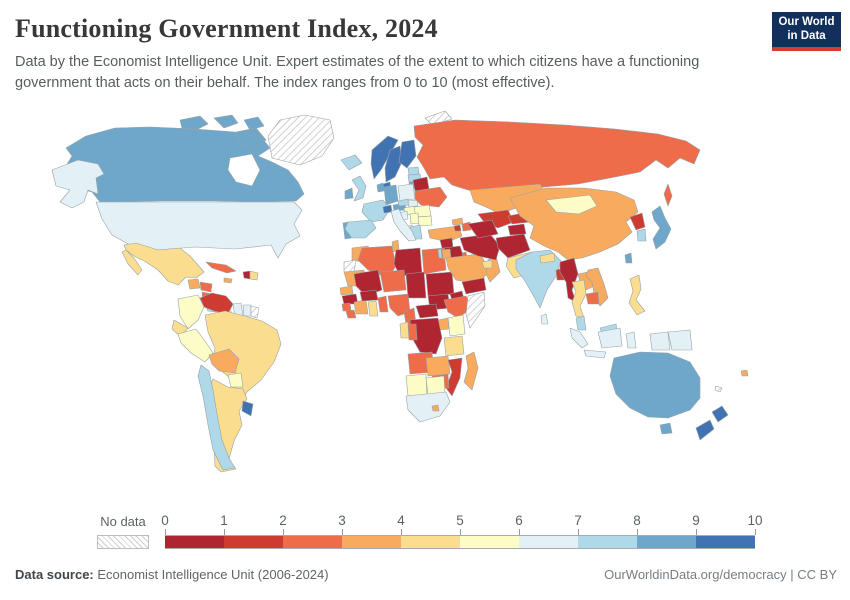 The height and width of the screenshot is (600, 850). What do you see at coordinates (538, 279) in the screenshot?
I see `country-india` at bounding box center [538, 279].